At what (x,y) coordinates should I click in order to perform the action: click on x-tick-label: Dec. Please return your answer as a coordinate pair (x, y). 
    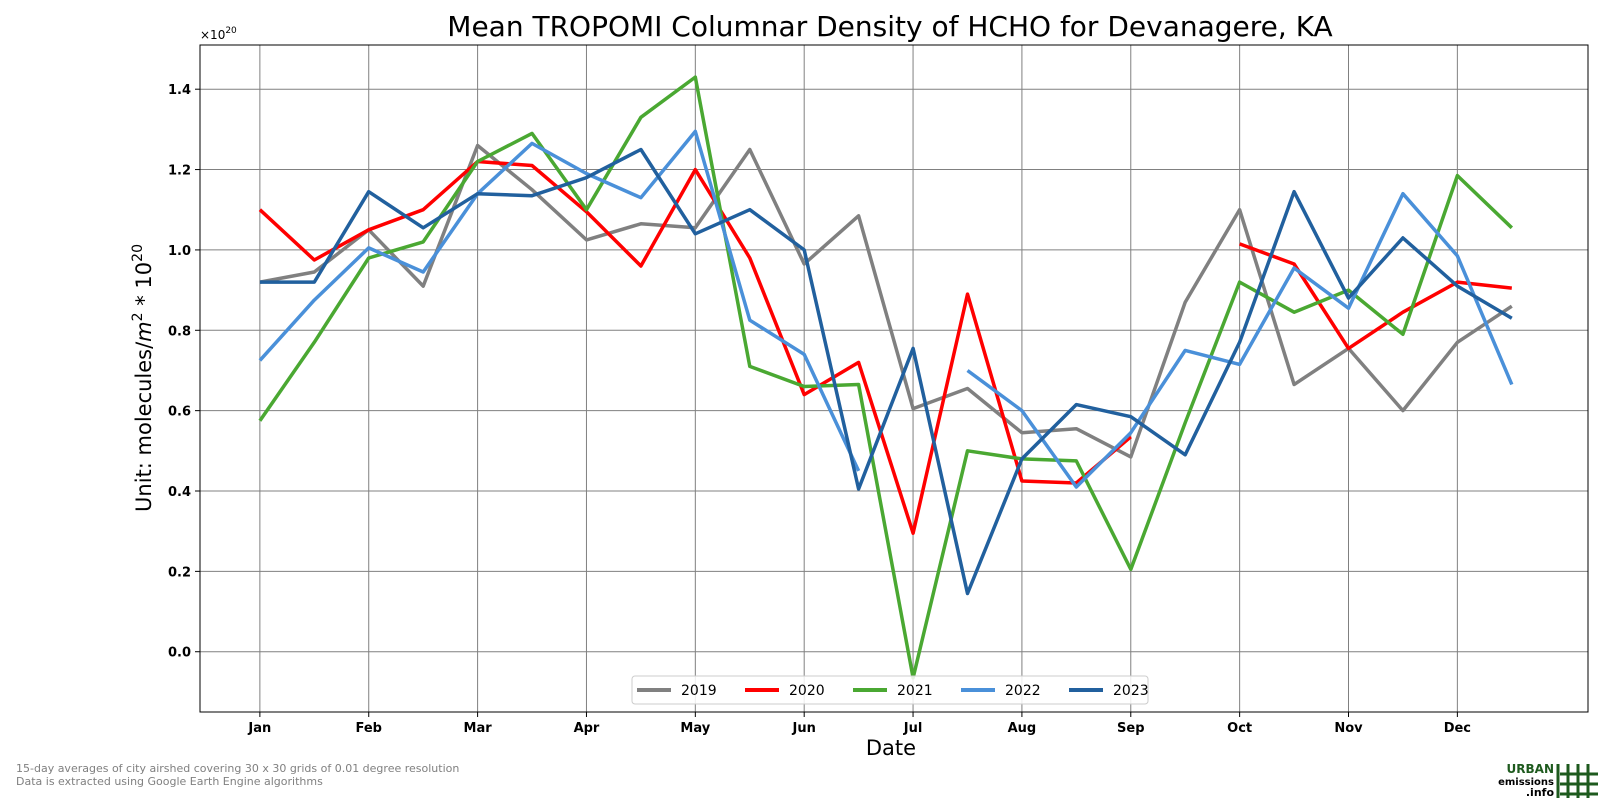
    Looking at the image, I should click on (1457, 728).